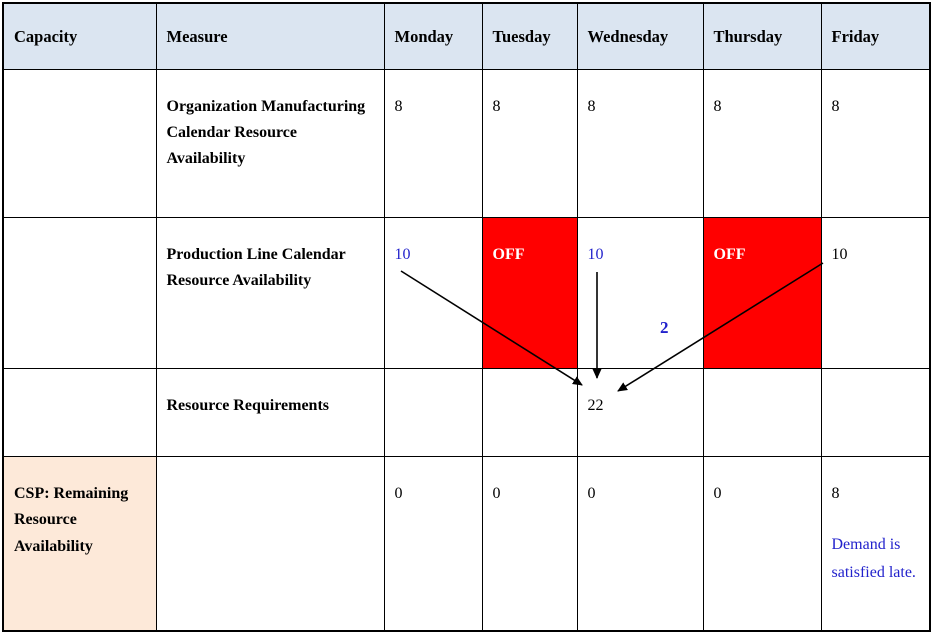  What do you see at coordinates (433, 36) in the screenshot?
I see `header-monday: Monday` at bounding box center [433, 36].